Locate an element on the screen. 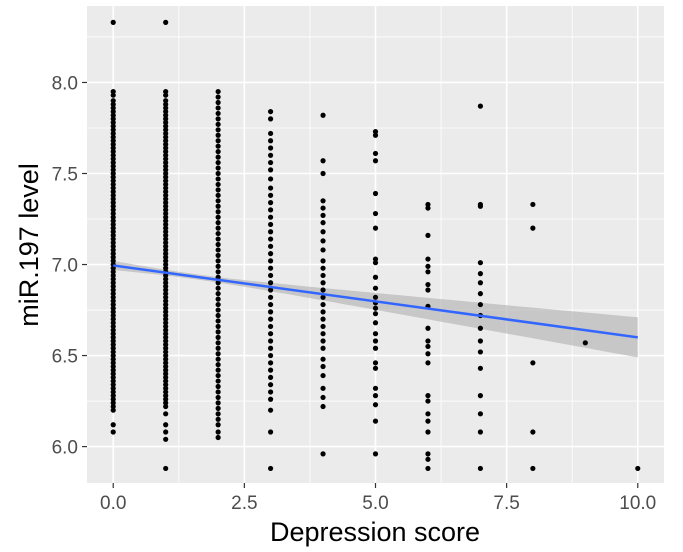 The width and height of the screenshot is (683, 552). x-tick-label: 2.5 is located at coordinates (244, 503).